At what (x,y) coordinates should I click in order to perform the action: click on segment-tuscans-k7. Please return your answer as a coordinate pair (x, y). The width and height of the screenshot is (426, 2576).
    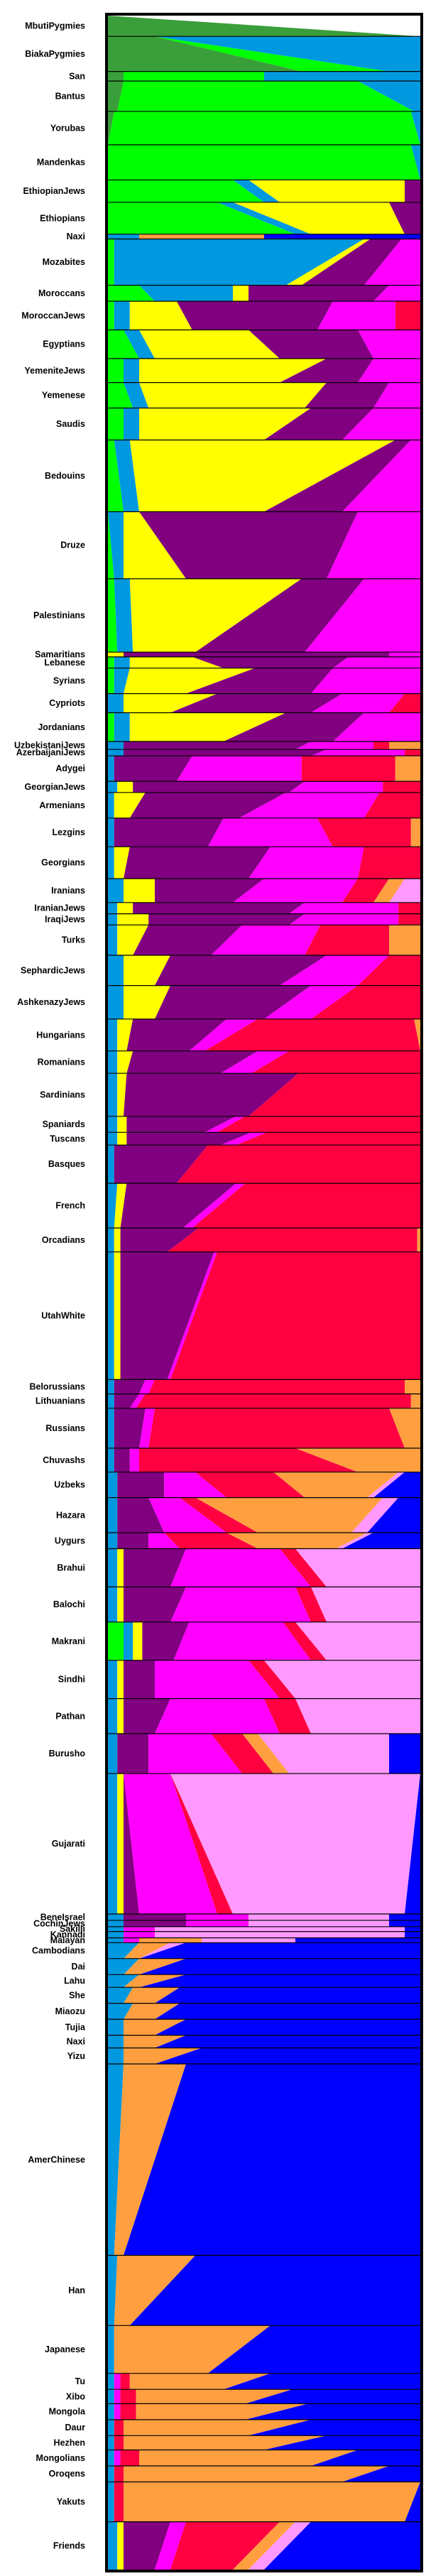
    Looking at the image, I should click on (328, 1139).